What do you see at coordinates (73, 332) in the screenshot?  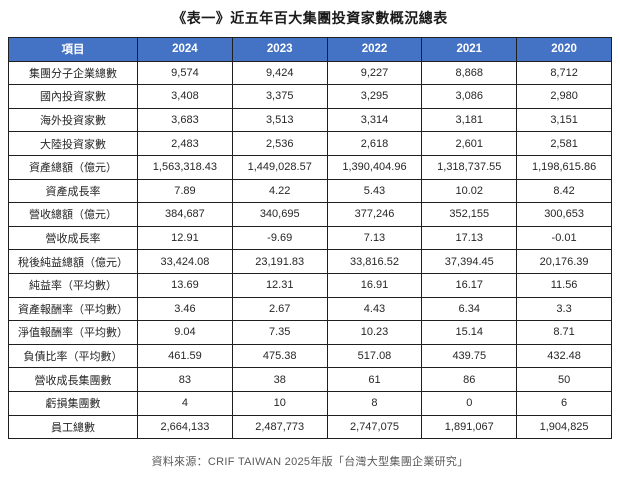 I see `row-label: 淨值報酬率（平均數）` at bounding box center [73, 332].